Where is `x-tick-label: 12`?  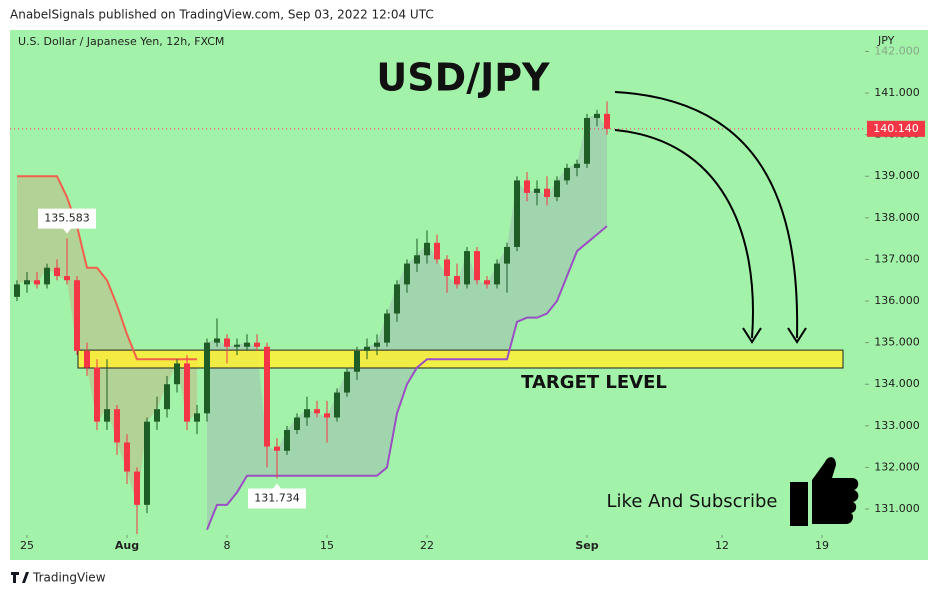 x-tick-label: 12 is located at coordinates (722, 545).